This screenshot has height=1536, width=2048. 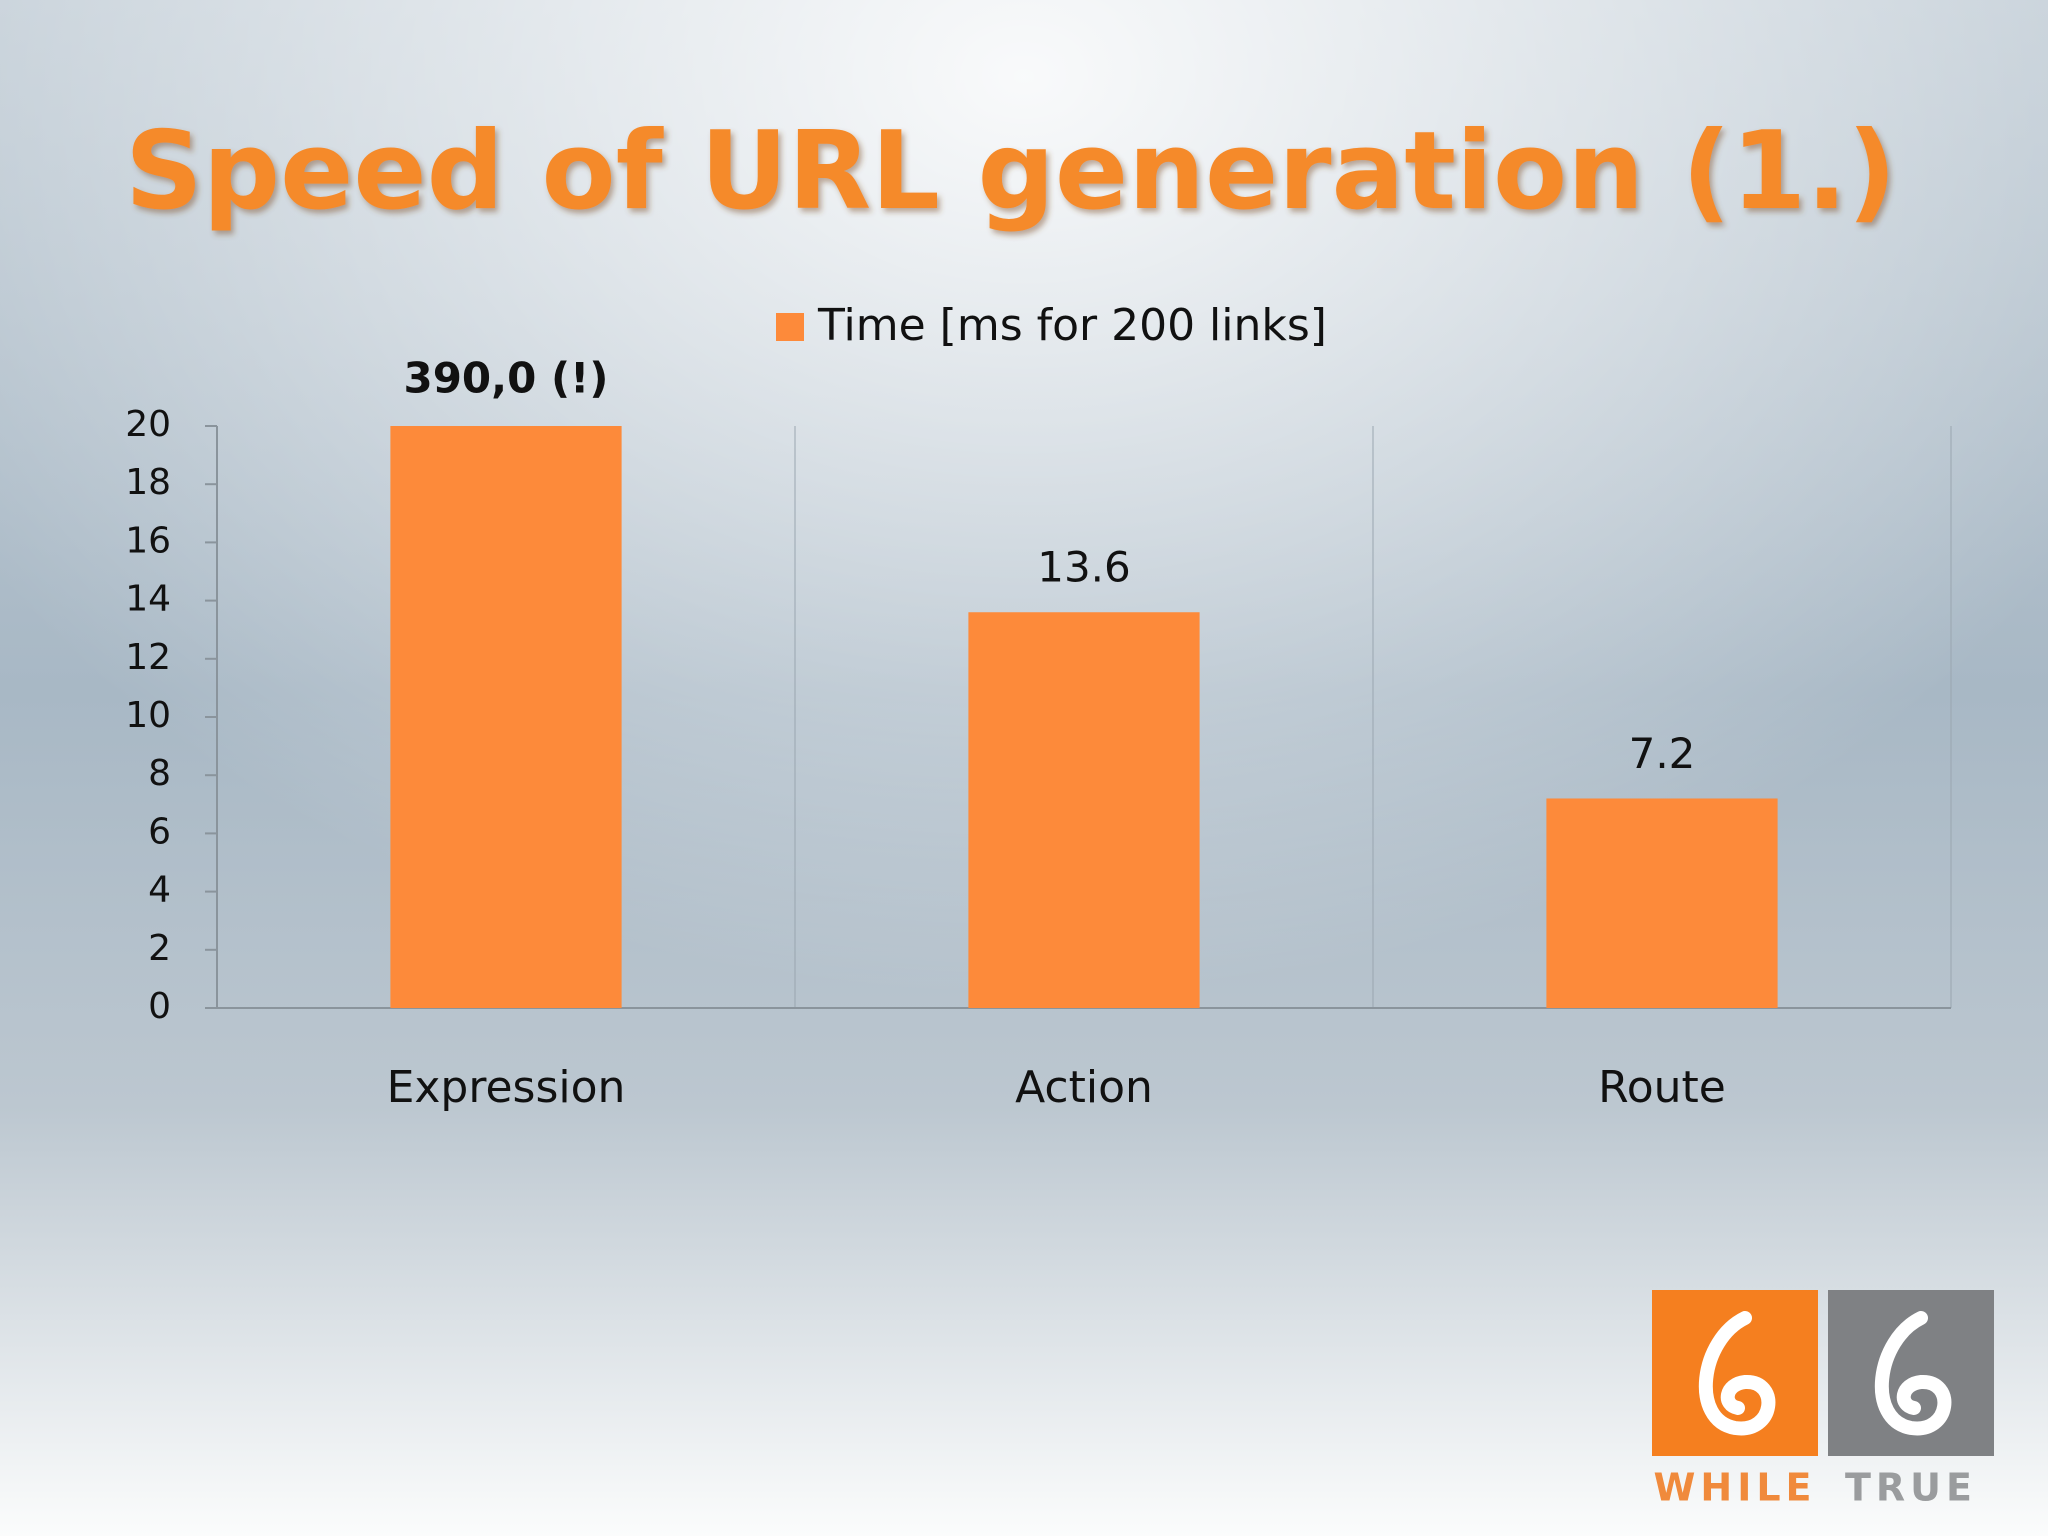 I want to click on y-tick-label: 12, so click(x=148, y=657).